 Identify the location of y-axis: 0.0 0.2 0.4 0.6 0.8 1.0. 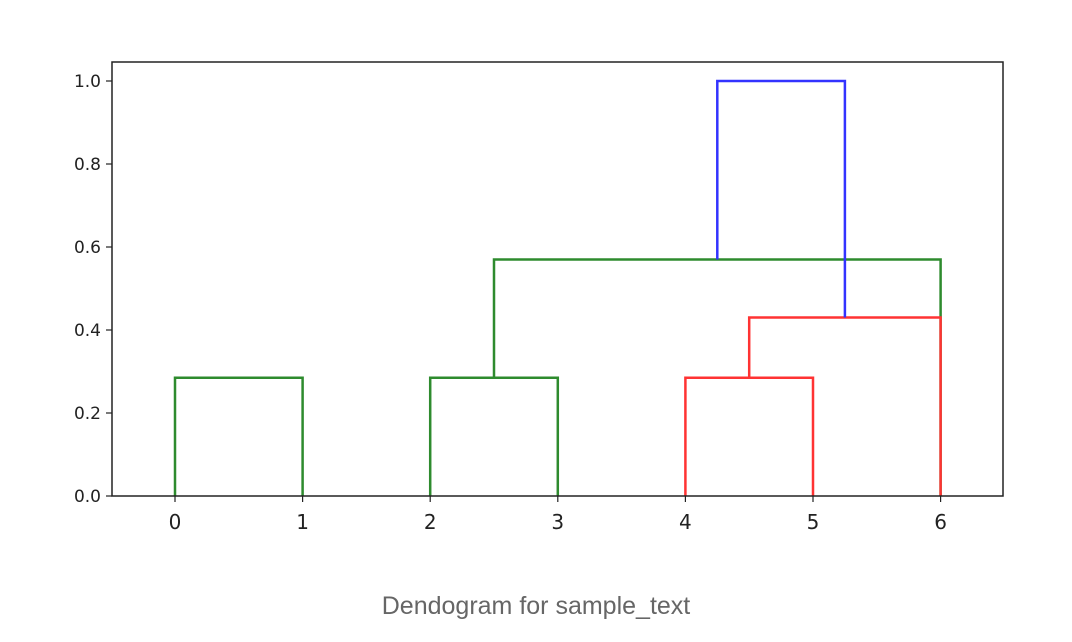
(93, 289).